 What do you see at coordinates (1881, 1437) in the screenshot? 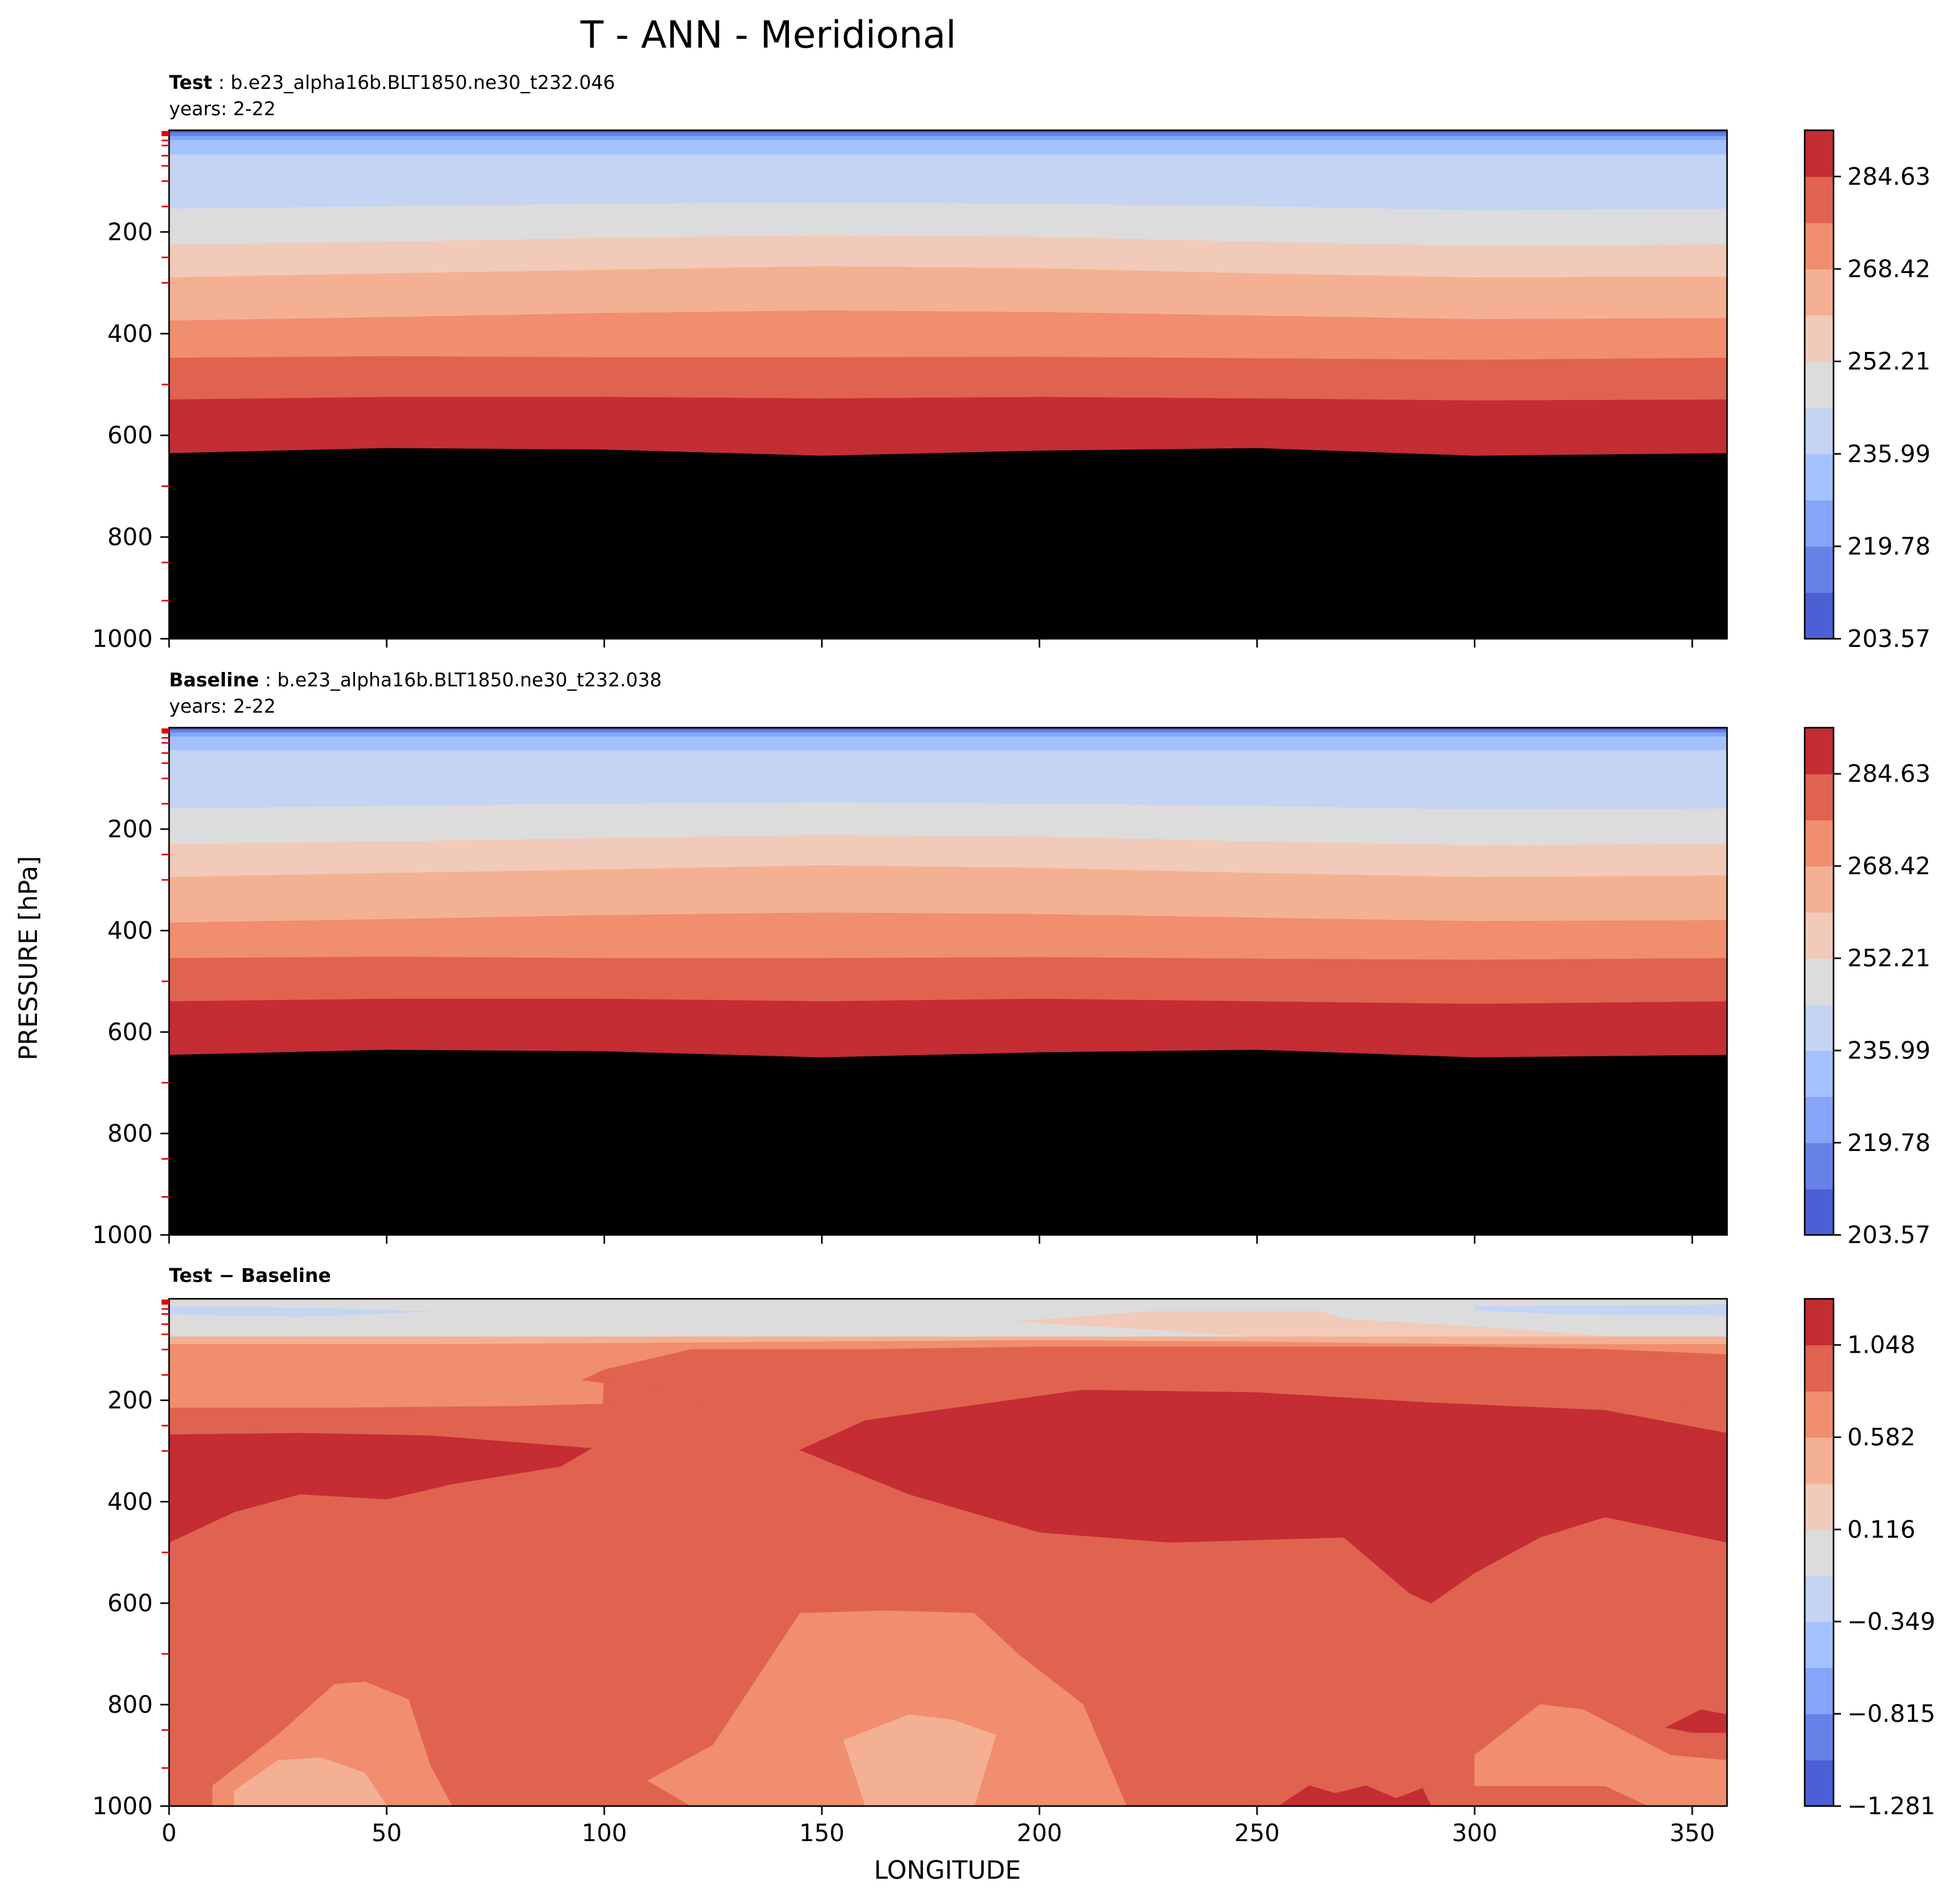
I see `colorbar-tick-label: 0.582` at bounding box center [1881, 1437].